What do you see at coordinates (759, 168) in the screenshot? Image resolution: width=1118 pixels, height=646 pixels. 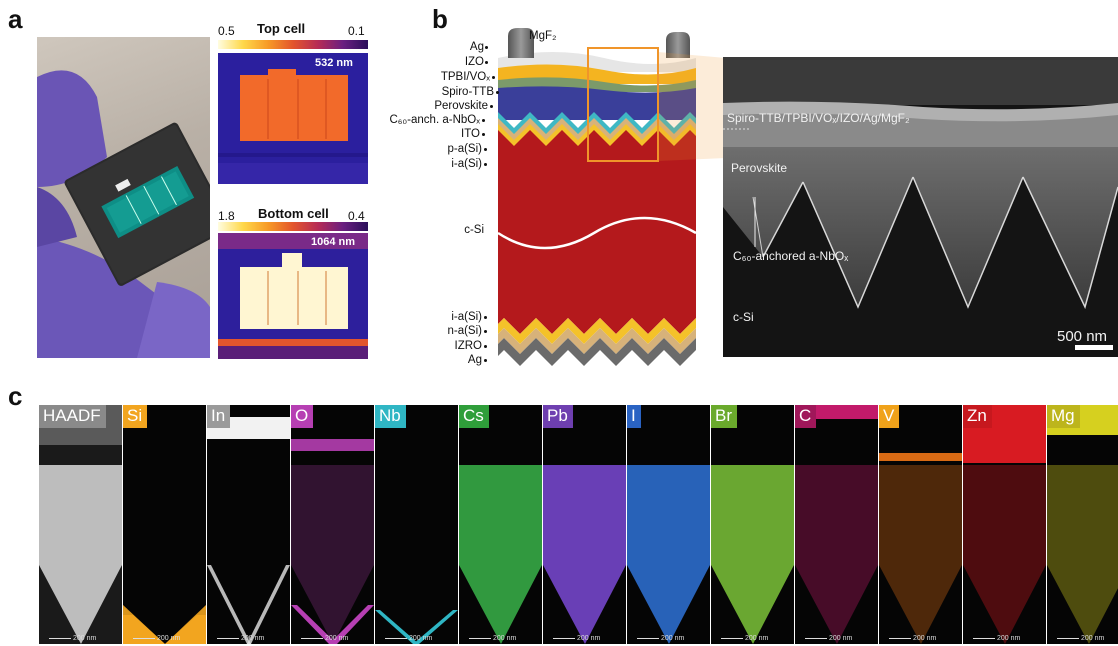 I see `sem-perovskite-label: Perovskite` at bounding box center [759, 168].